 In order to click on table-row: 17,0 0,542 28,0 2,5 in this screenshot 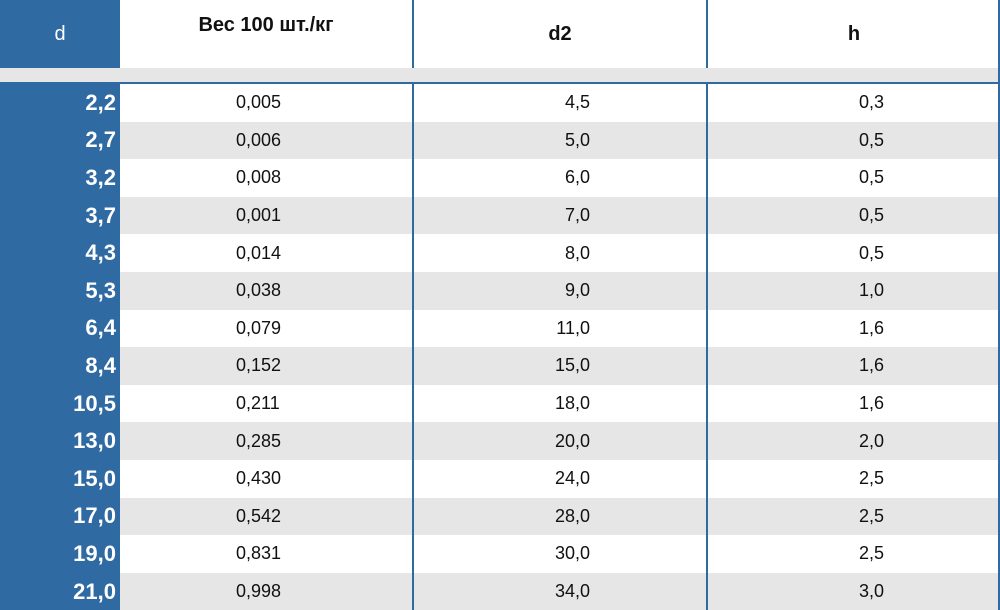, I will do `click(500, 516)`.